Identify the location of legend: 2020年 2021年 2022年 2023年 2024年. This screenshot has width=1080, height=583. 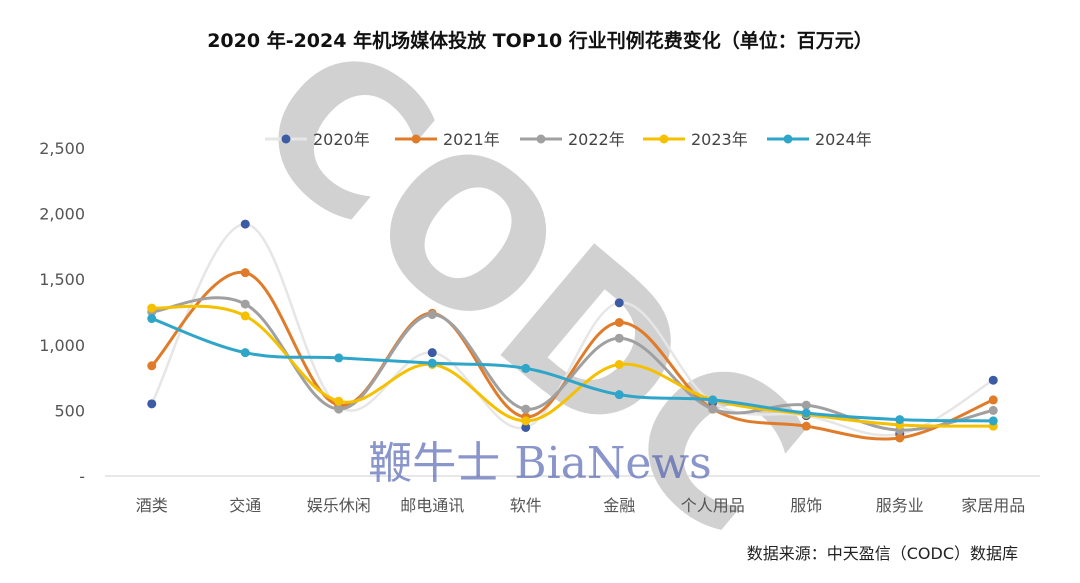
(568, 139).